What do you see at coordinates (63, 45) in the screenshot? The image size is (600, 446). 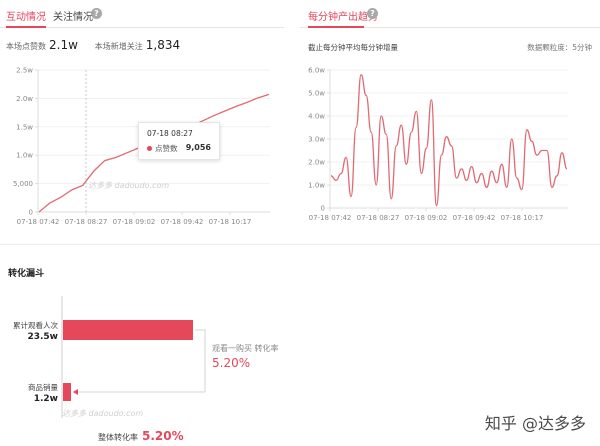 I see `stat-likes-value: 2.1w` at bounding box center [63, 45].